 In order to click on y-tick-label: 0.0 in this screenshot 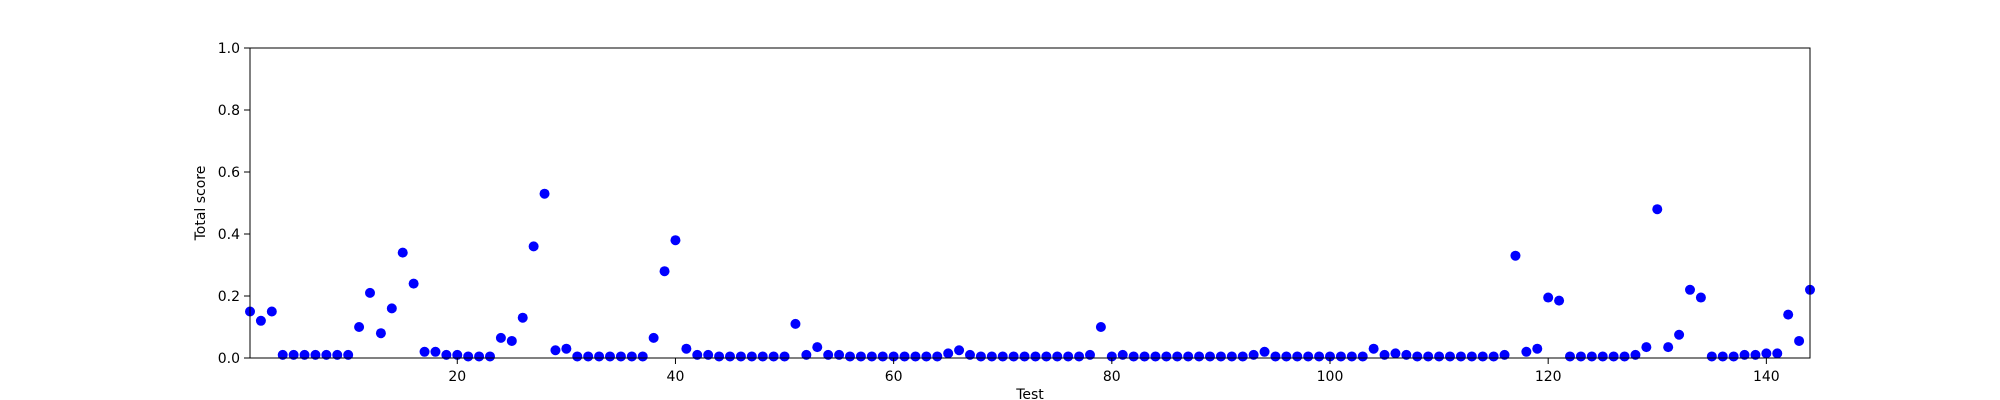, I will do `click(229, 359)`.